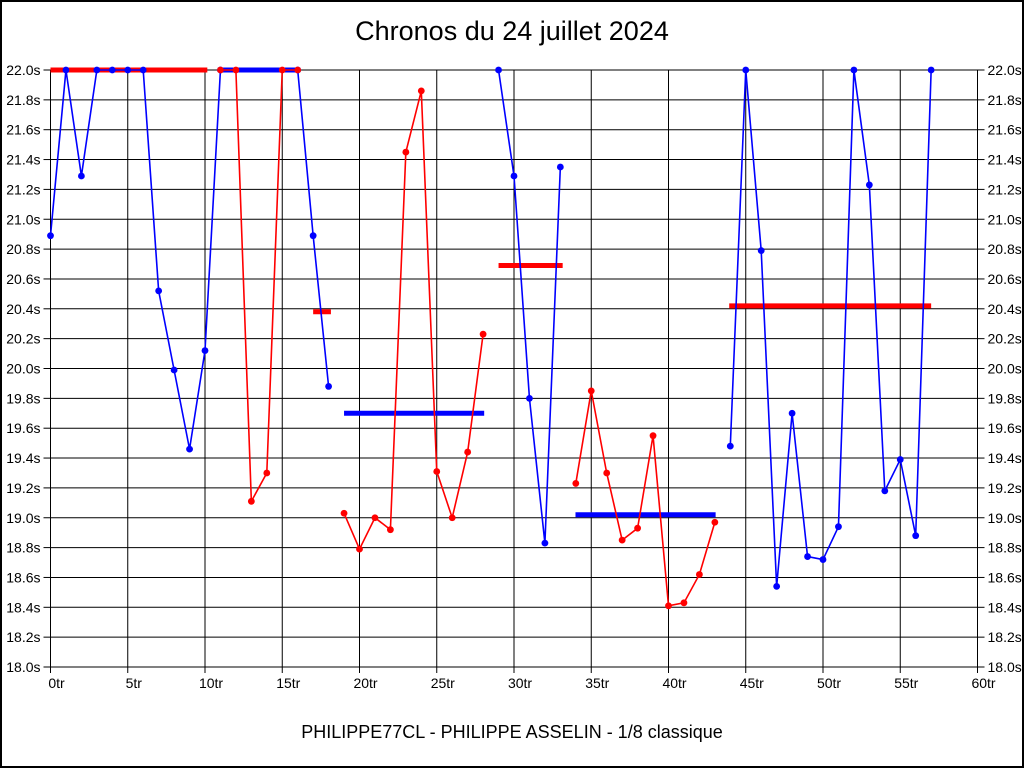 The height and width of the screenshot is (768, 1024). I want to click on svg-text: 20.8s, so click(1005, 249).